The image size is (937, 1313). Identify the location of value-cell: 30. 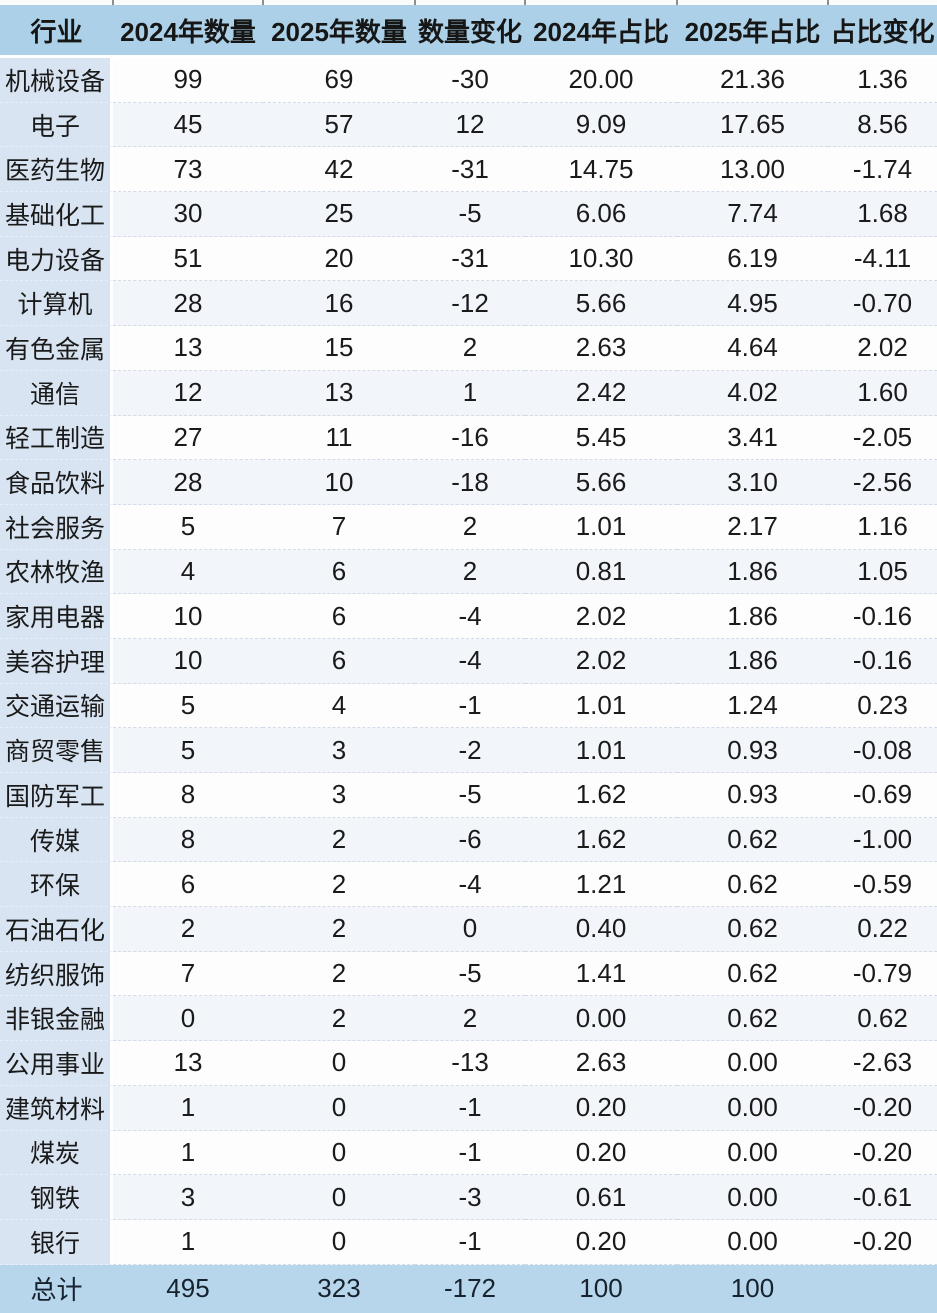
(188, 214).